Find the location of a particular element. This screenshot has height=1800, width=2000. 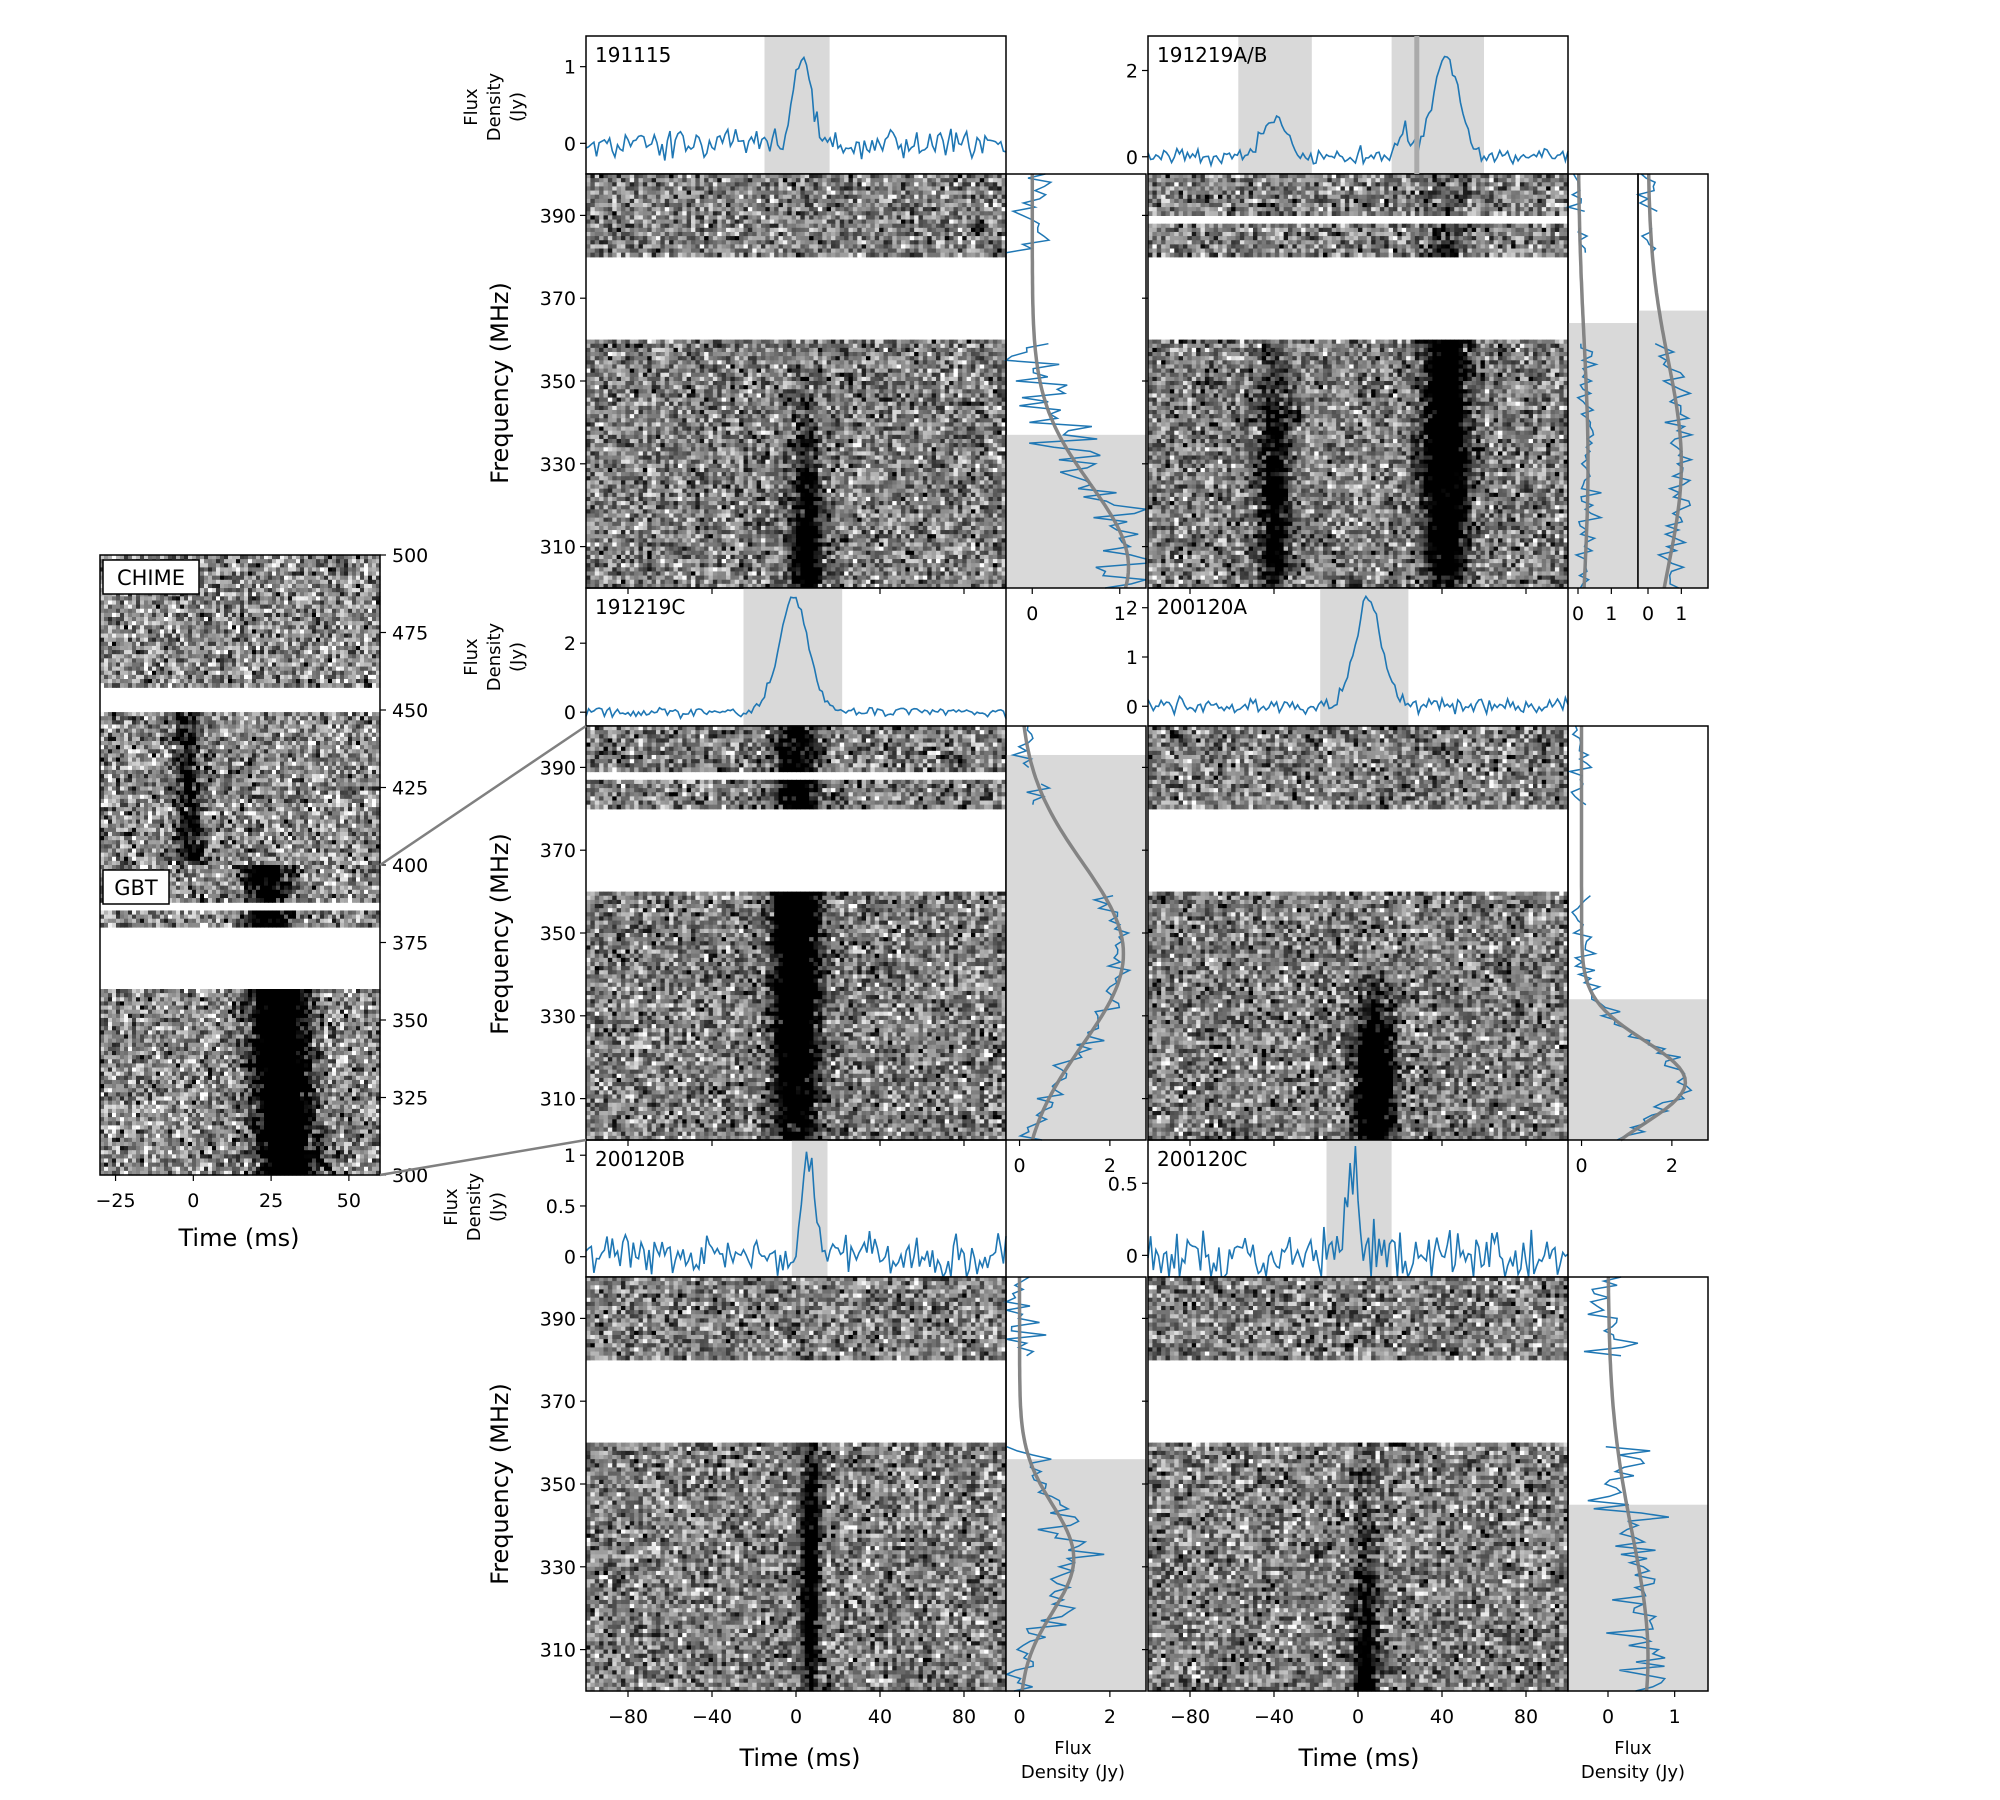

wideband-time-tick-label-2: 25 is located at coordinates (271, 1201).